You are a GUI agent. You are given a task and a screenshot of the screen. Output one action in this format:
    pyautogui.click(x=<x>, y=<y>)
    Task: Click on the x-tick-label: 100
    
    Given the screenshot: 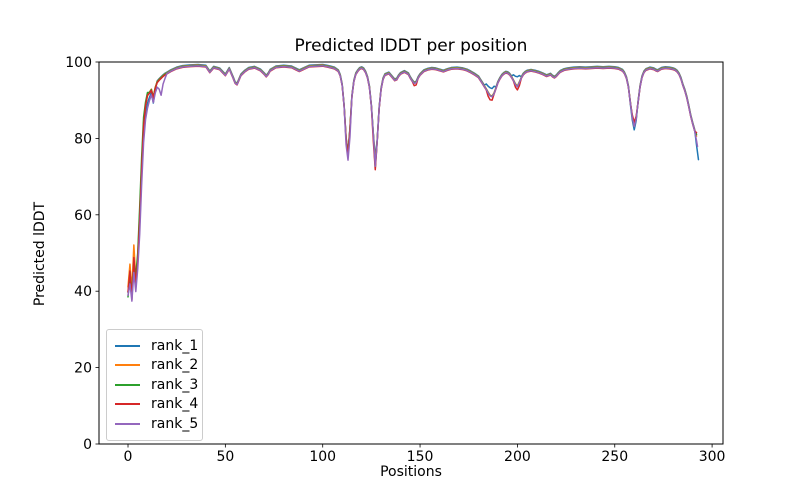 What is the action you would take?
    pyautogui.click(x=322, y=457)
    